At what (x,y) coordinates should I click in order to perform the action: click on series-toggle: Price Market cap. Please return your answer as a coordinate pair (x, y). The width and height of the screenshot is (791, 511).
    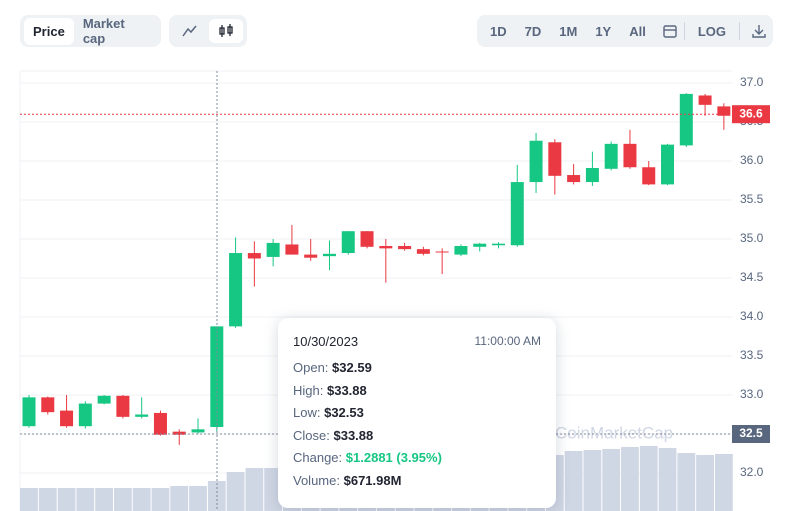
    Looking at the image, I should click on (90, 31).